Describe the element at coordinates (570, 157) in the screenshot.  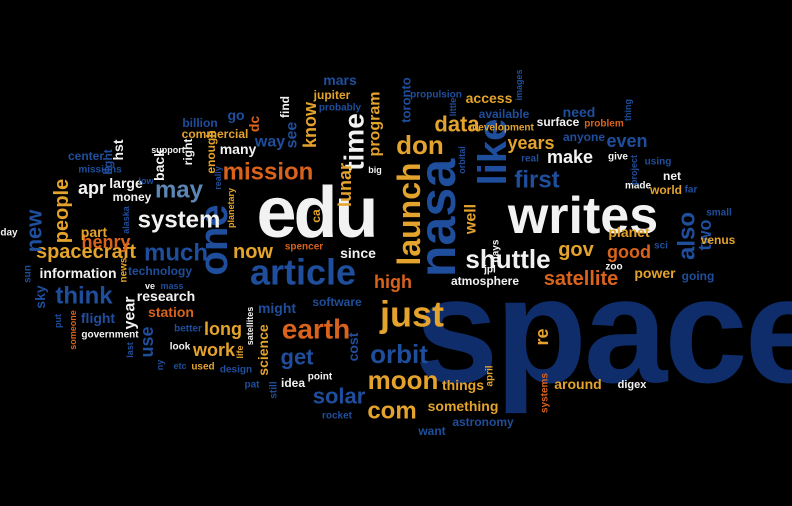
I see `word-make: make` at that location.